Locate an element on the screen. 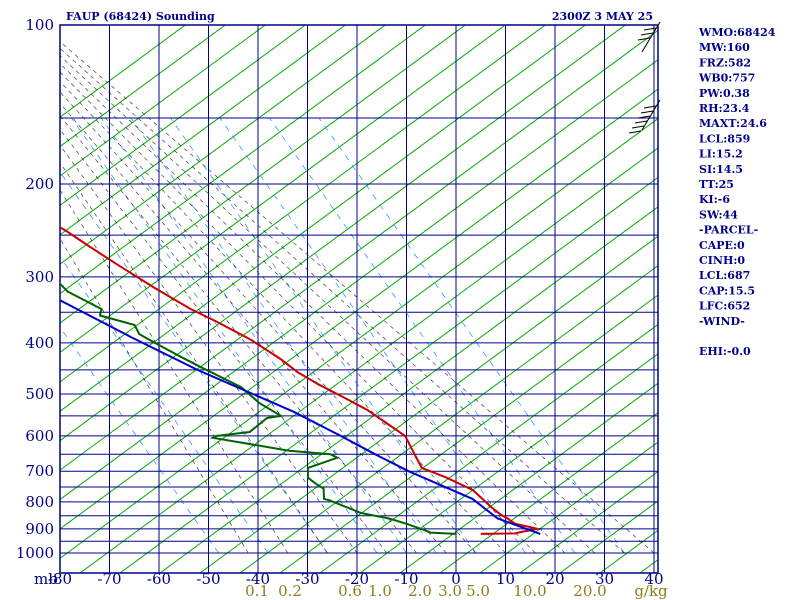 This screenshot has width=800, height=600. index-line: LCL:859 is located at coordinates (724, 138).